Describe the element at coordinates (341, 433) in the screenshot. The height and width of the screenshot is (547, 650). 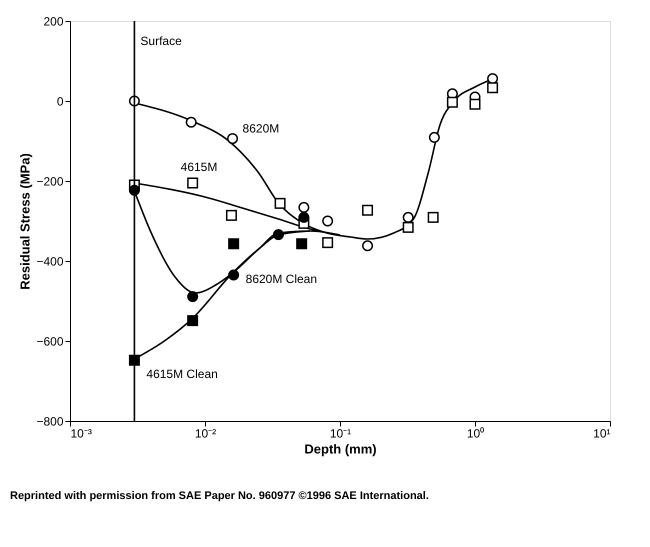
I see `x-tick-label: 10⁻¹` at that location.